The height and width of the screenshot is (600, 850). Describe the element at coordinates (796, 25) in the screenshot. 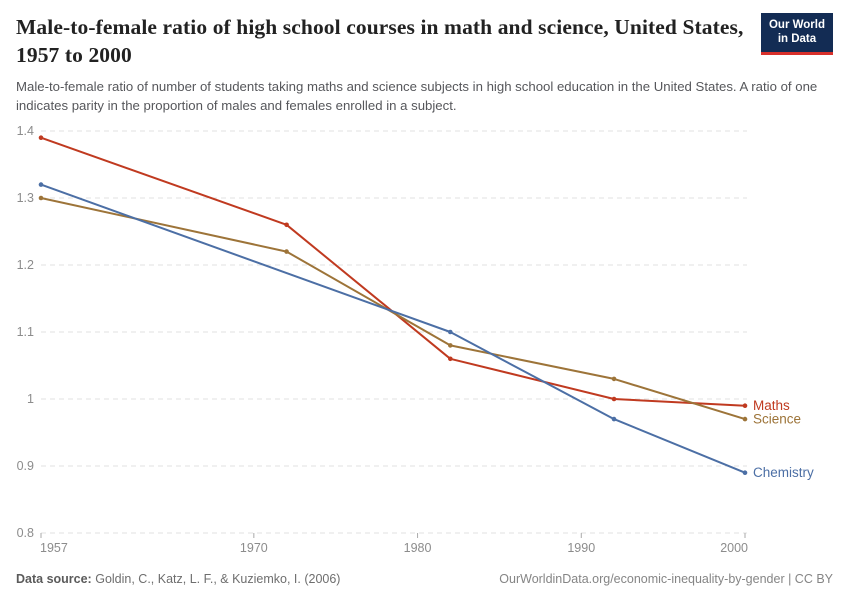

I see `owid-logo-line1: Our World` at that location.